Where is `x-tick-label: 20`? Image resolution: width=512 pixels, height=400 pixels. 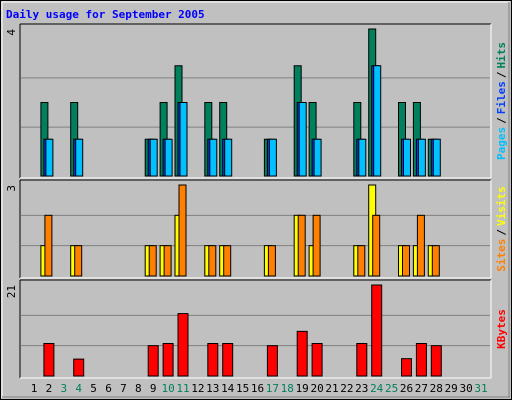 x-tick-label: 20 is located at coordinates (316, 388).